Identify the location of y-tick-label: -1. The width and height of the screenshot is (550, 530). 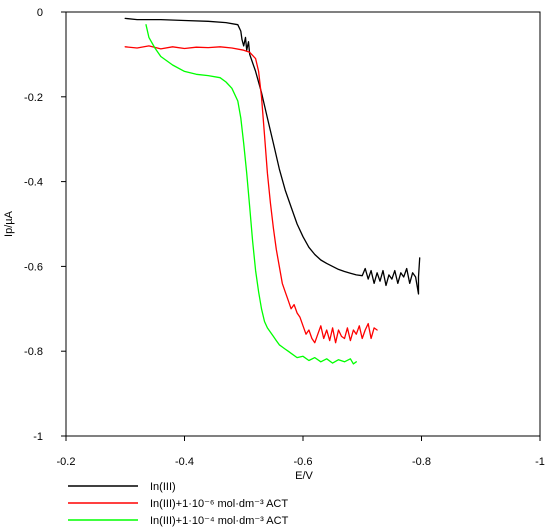
(38, 437).